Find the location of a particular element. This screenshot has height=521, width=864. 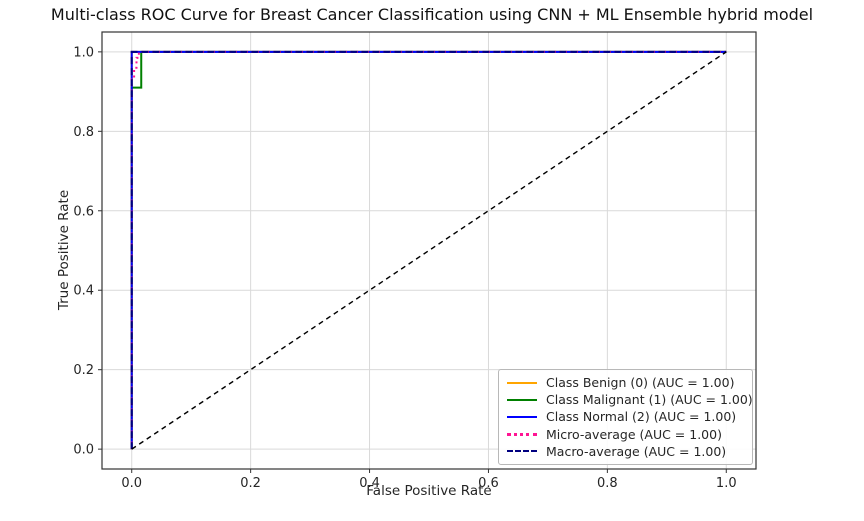

y-tick-label: 0.8 is located at coordinates (83, 132).